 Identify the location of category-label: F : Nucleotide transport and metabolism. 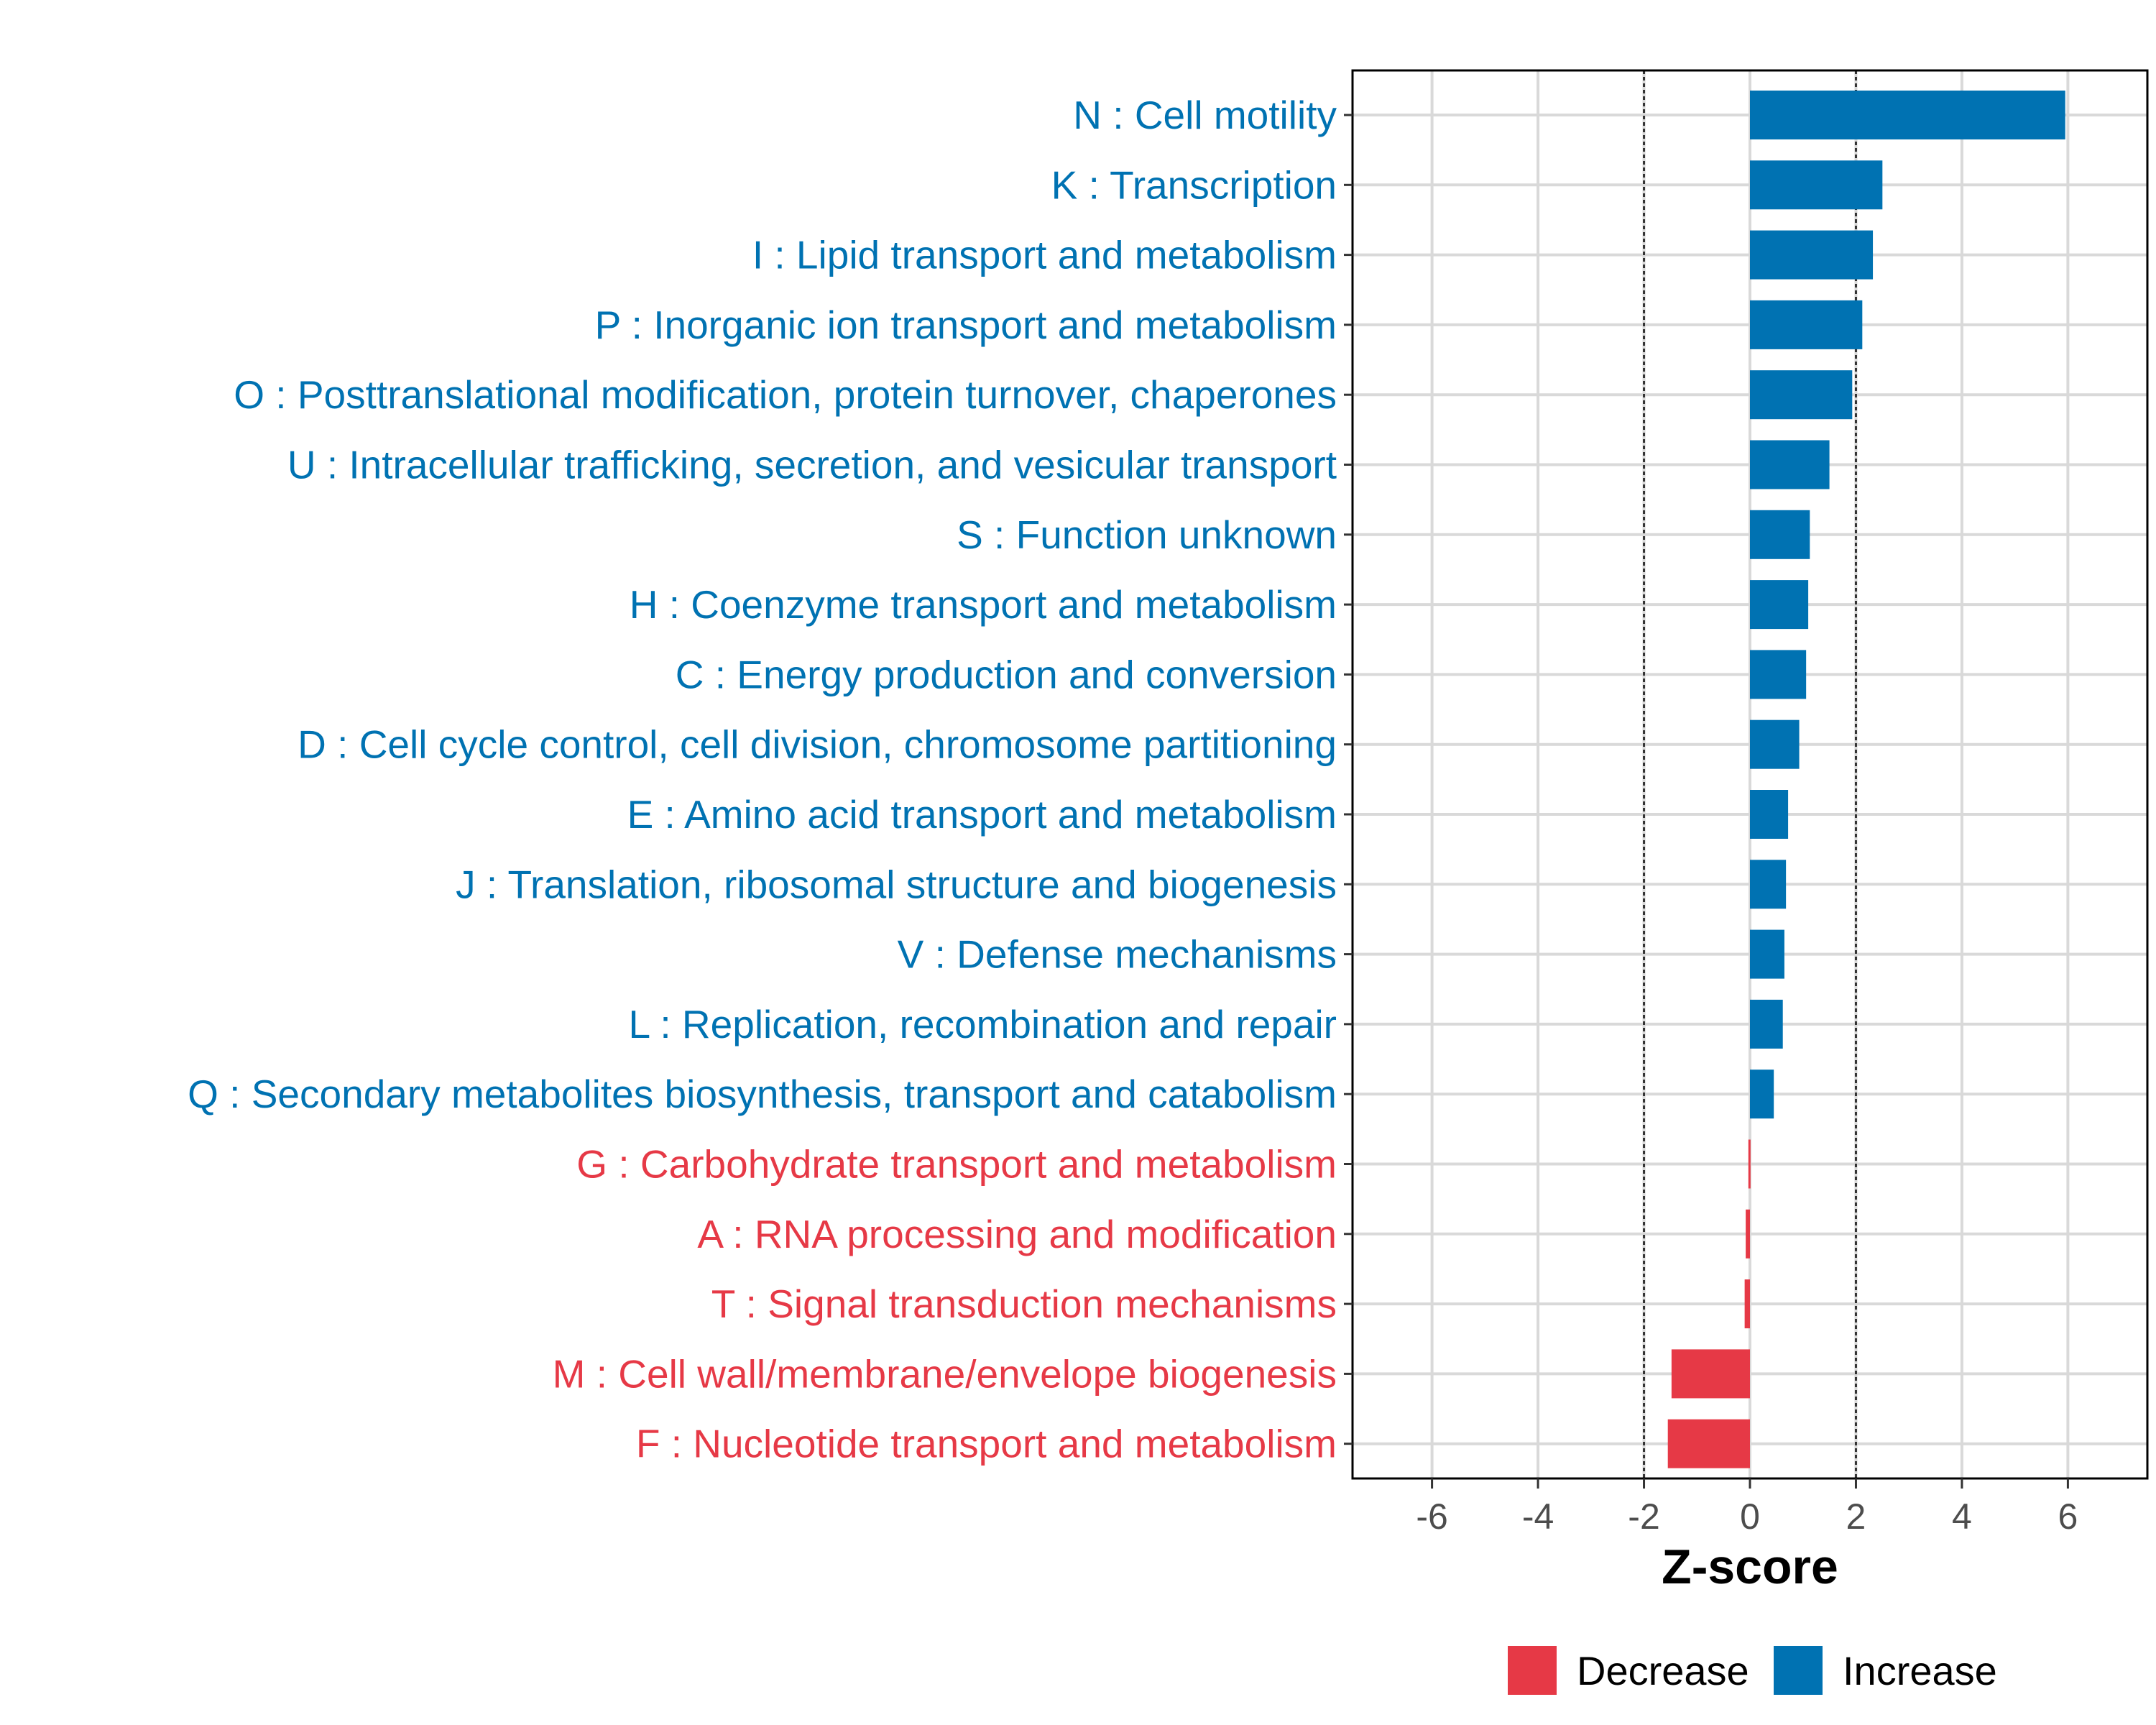
(987, 1444).